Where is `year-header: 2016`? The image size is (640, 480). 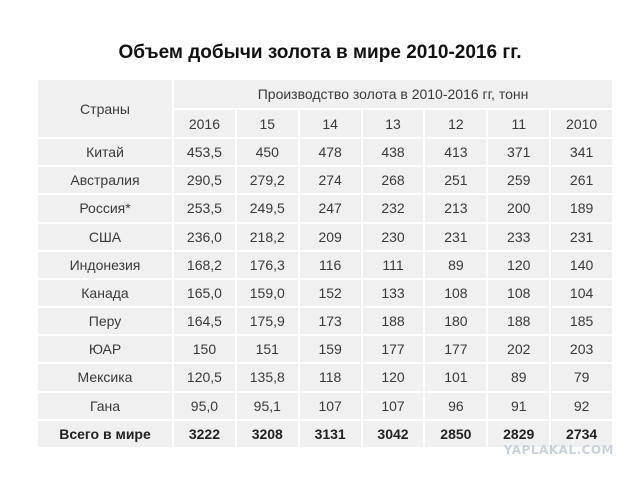 year-header: 2016 is located at coordinates (204, 123).